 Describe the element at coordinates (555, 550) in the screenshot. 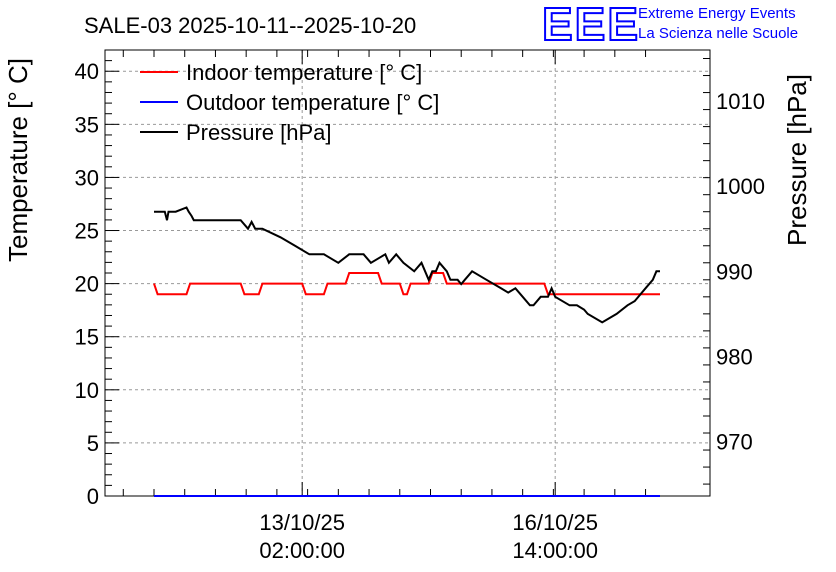

I see `x-tick-label: 14:00:00` at that location.